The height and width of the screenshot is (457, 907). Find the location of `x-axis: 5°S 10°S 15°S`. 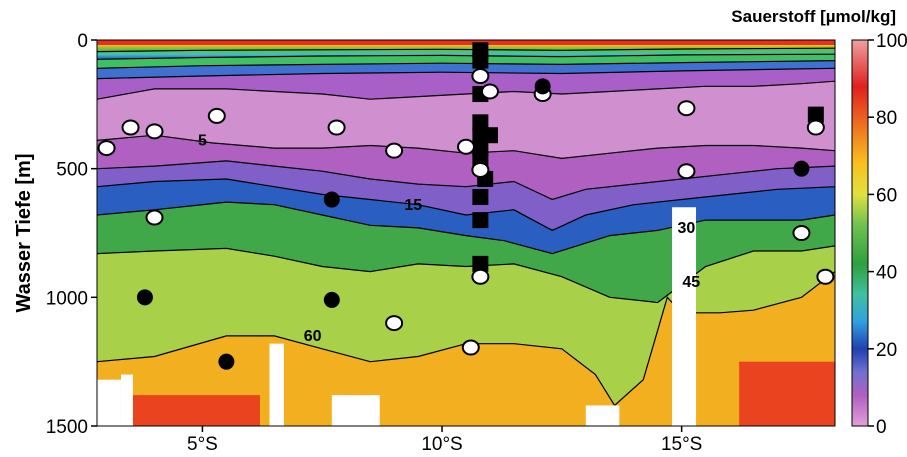

x-axis: 5°S 10°S 15°S is located at coordinates (444, 440).